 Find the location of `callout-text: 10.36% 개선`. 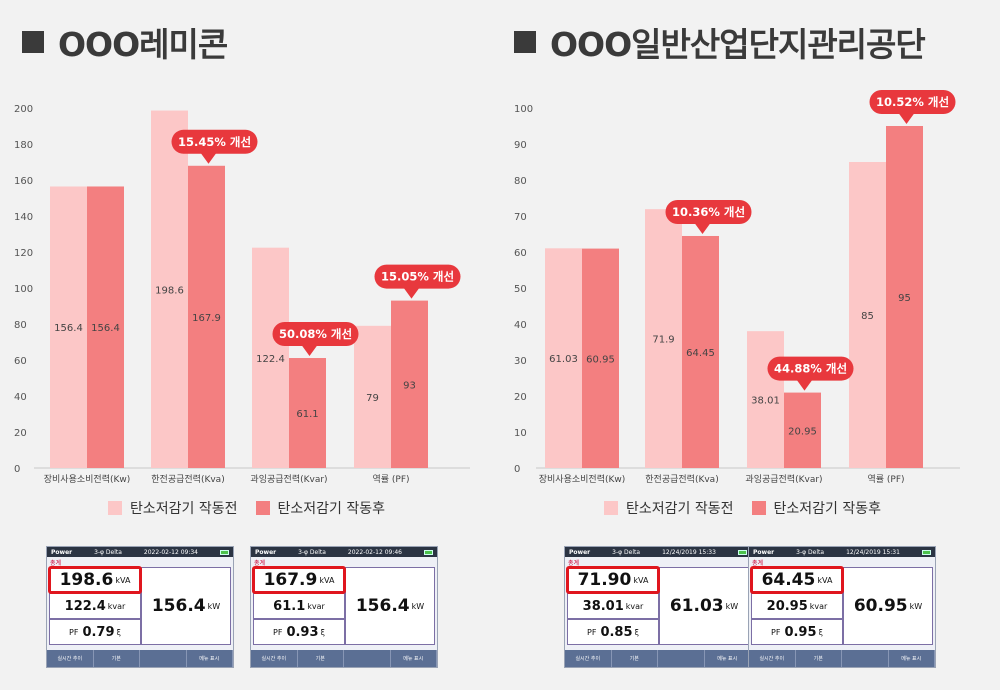

callout-text: 10.36% 개선 is located at coordinates (708, 212).